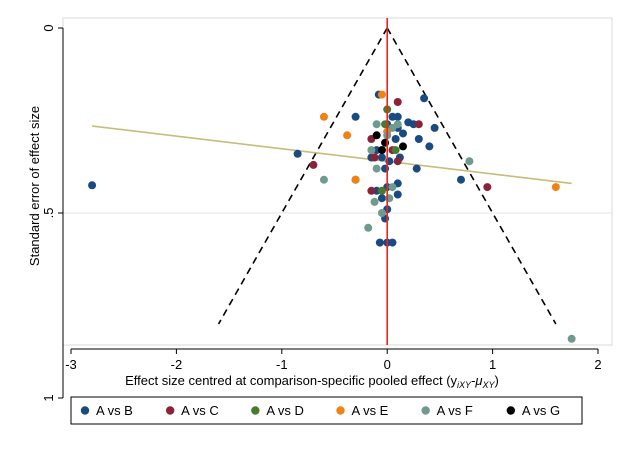  Describe the element at coordinates (48, 27) in the screenshot. I see `y-tick-label-0: 0` at that location.